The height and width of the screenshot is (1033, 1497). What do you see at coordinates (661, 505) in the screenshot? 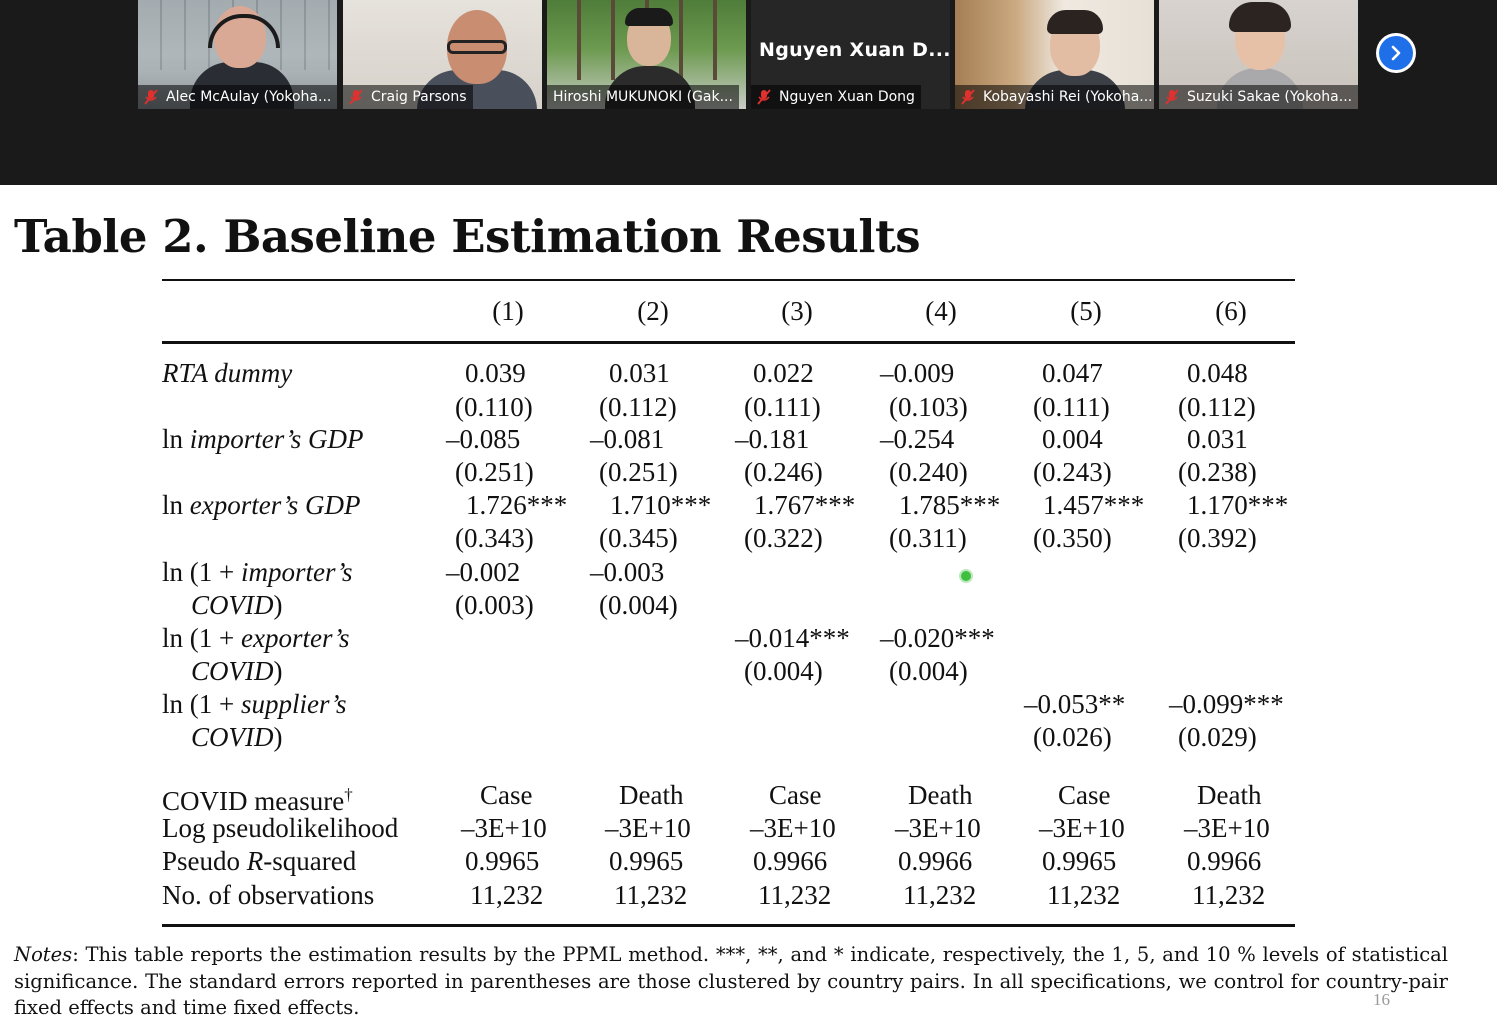
I see `table-cell: 1.710***` at bounding box center [661, 505].